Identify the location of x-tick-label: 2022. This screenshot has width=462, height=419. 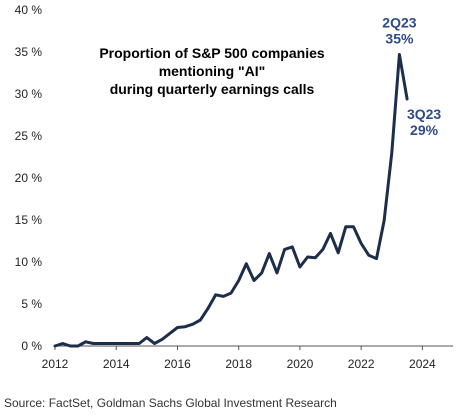
(361, 364).